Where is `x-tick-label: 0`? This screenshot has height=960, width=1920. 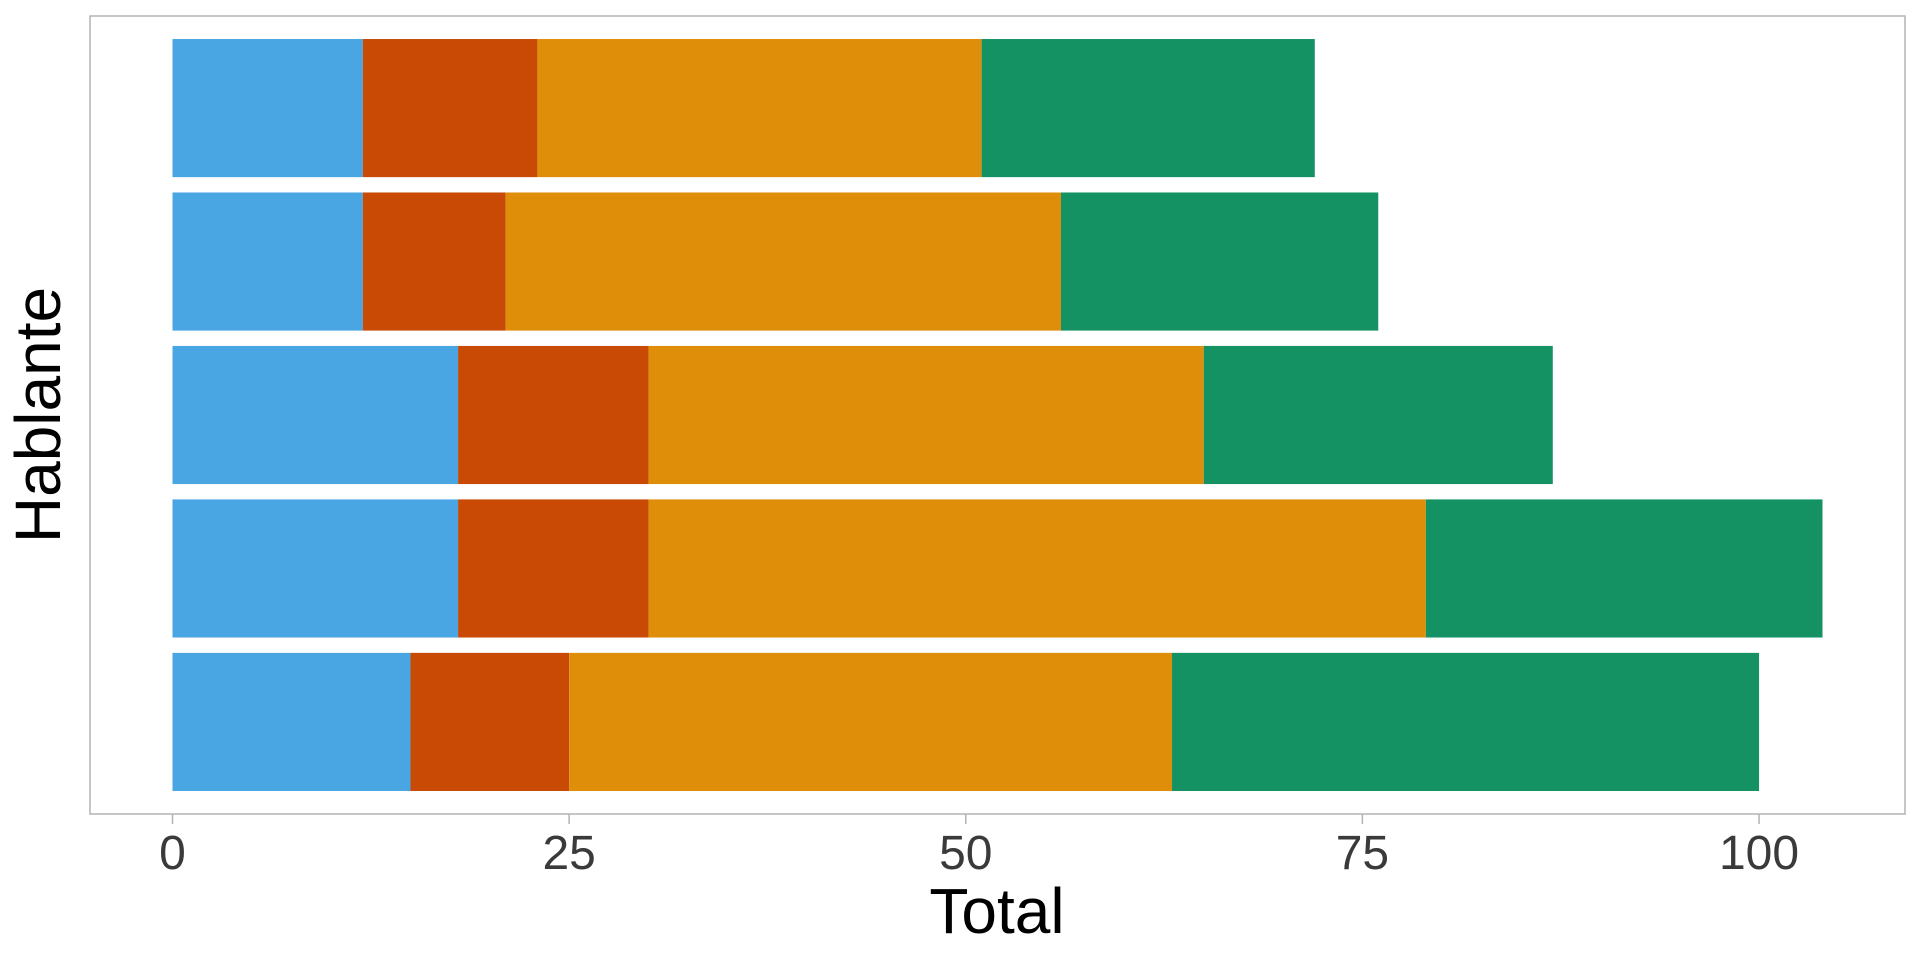 x-tick-label: 0 is located at coordinates (172, 853).